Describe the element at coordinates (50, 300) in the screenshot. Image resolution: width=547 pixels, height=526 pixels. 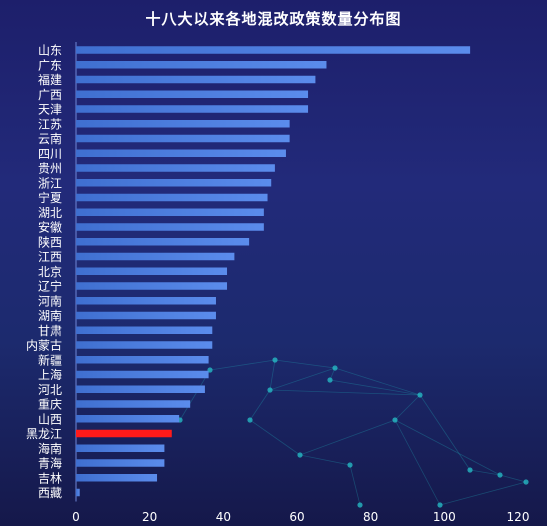
I see `category-label: 河南` at that location.